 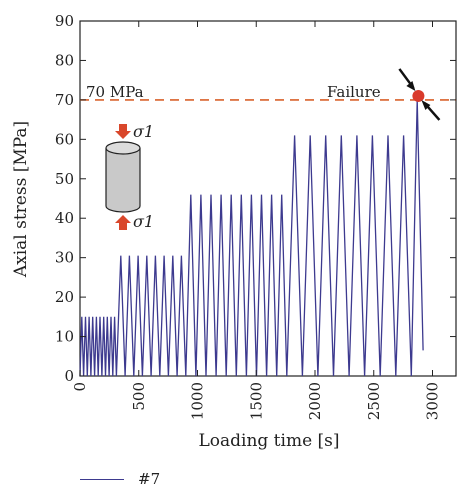 What do you see at coordinates (354, 92) in the screenshot?
I see `failure-label: Failure` at bounding box center [354, 92].